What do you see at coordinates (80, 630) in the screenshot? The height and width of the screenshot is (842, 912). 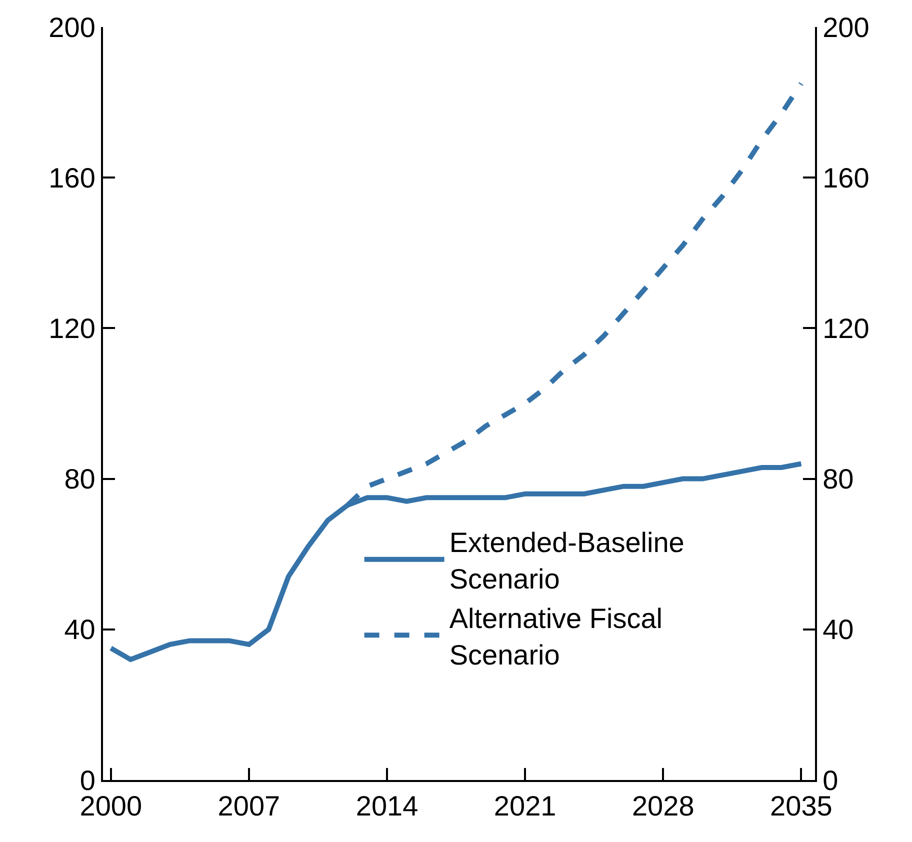 I see `y-tick-label: 40` at bounding box center [80, 630].